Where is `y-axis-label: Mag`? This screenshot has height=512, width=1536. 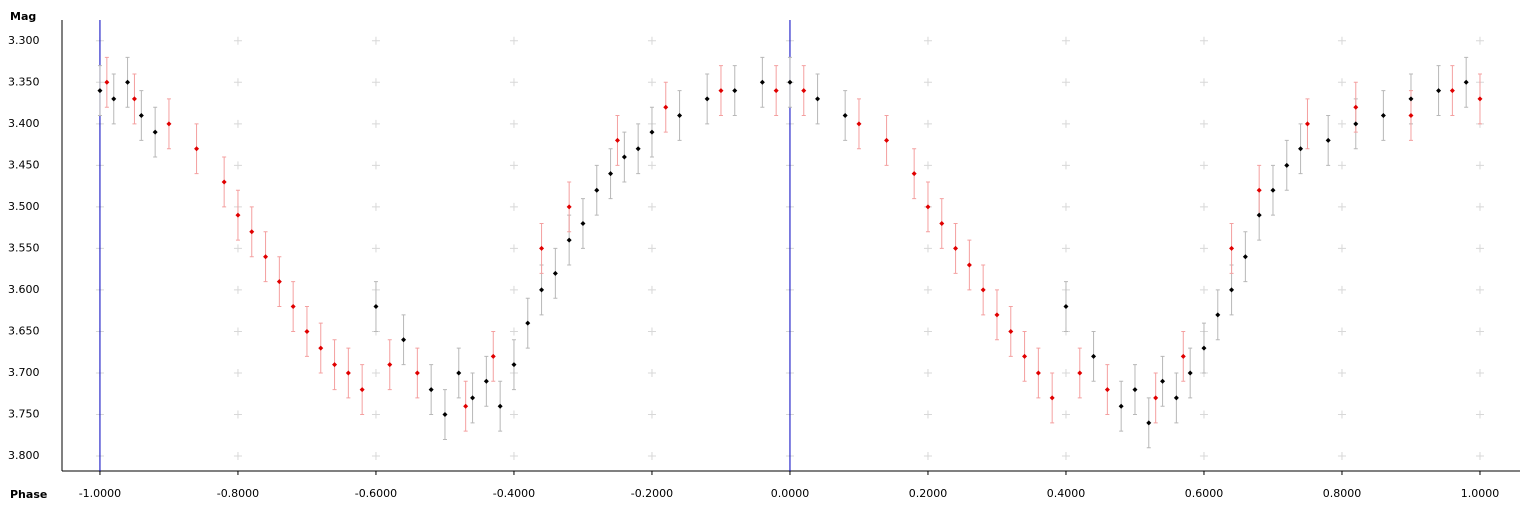
y-axis-label: Mag is located at coordinates (23, 16).